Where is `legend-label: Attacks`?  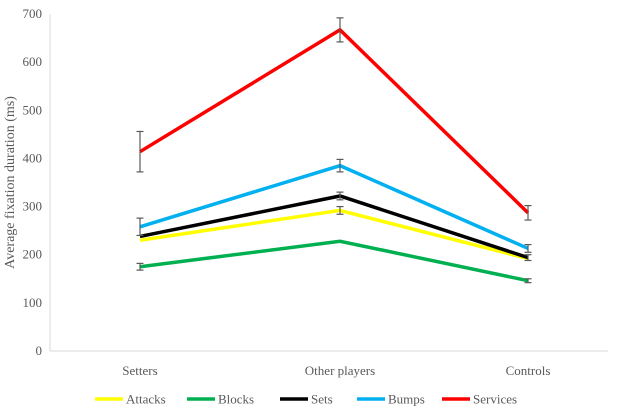
legend-label: Attacks is located at coordinates (146, 399).